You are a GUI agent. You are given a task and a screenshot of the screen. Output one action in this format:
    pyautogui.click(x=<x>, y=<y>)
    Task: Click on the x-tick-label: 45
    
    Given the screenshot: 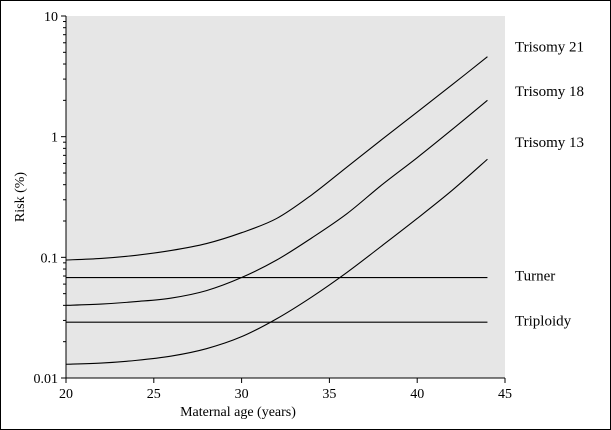 What is the action you would take?
    pyautogui.click(x=505, y=394)
    